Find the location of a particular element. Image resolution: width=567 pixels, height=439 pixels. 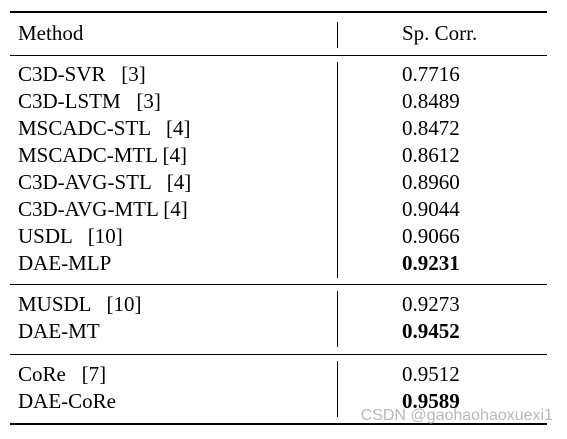

group-3-separator is located at coordinates (337, 389).